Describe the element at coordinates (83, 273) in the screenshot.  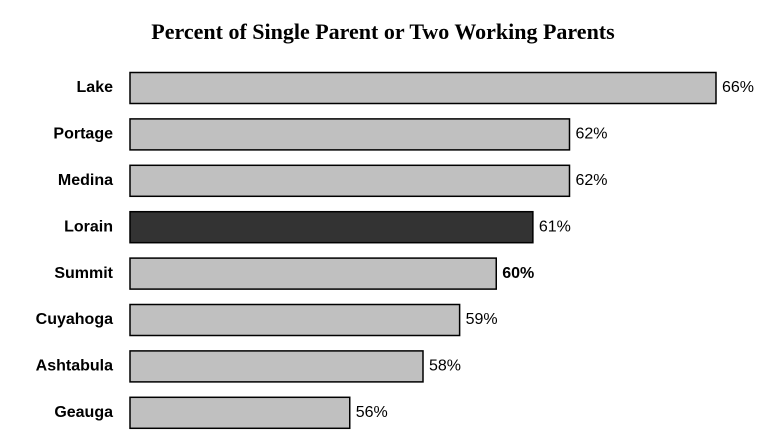
I see `category-label: Summit` at that location.